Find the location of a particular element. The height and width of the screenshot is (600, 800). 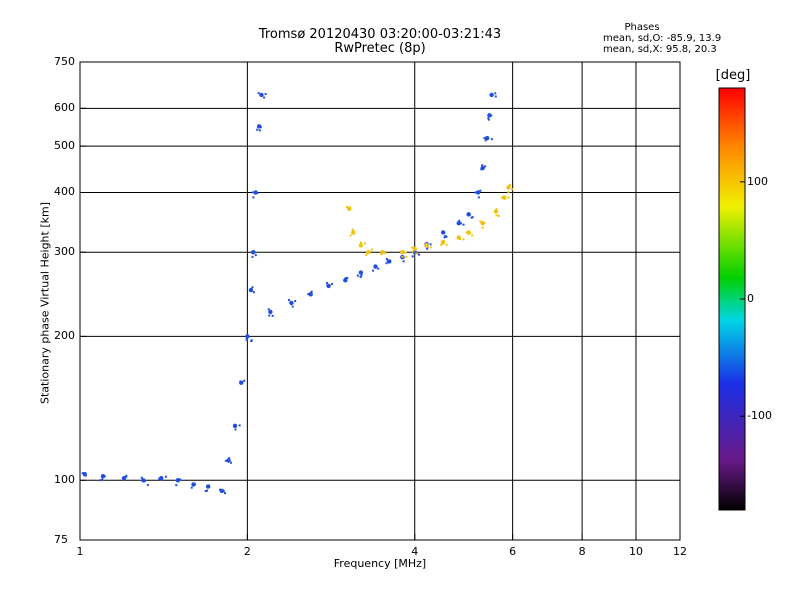

y-tick-label: 300 is located at coordinates (64, 252).